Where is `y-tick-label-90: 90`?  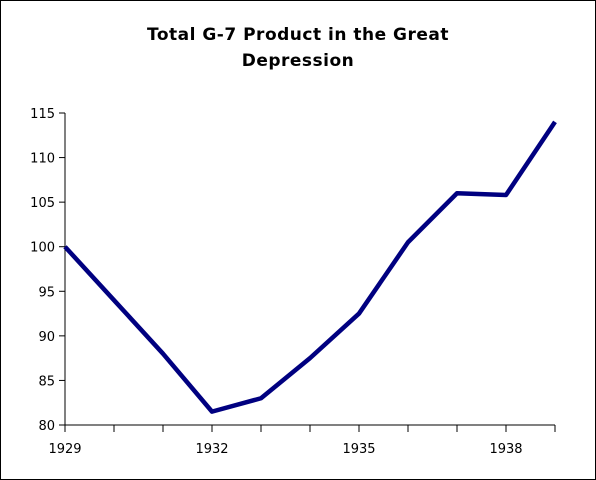
y-tick-label-90: 90 is located at coordinates (46, 337).